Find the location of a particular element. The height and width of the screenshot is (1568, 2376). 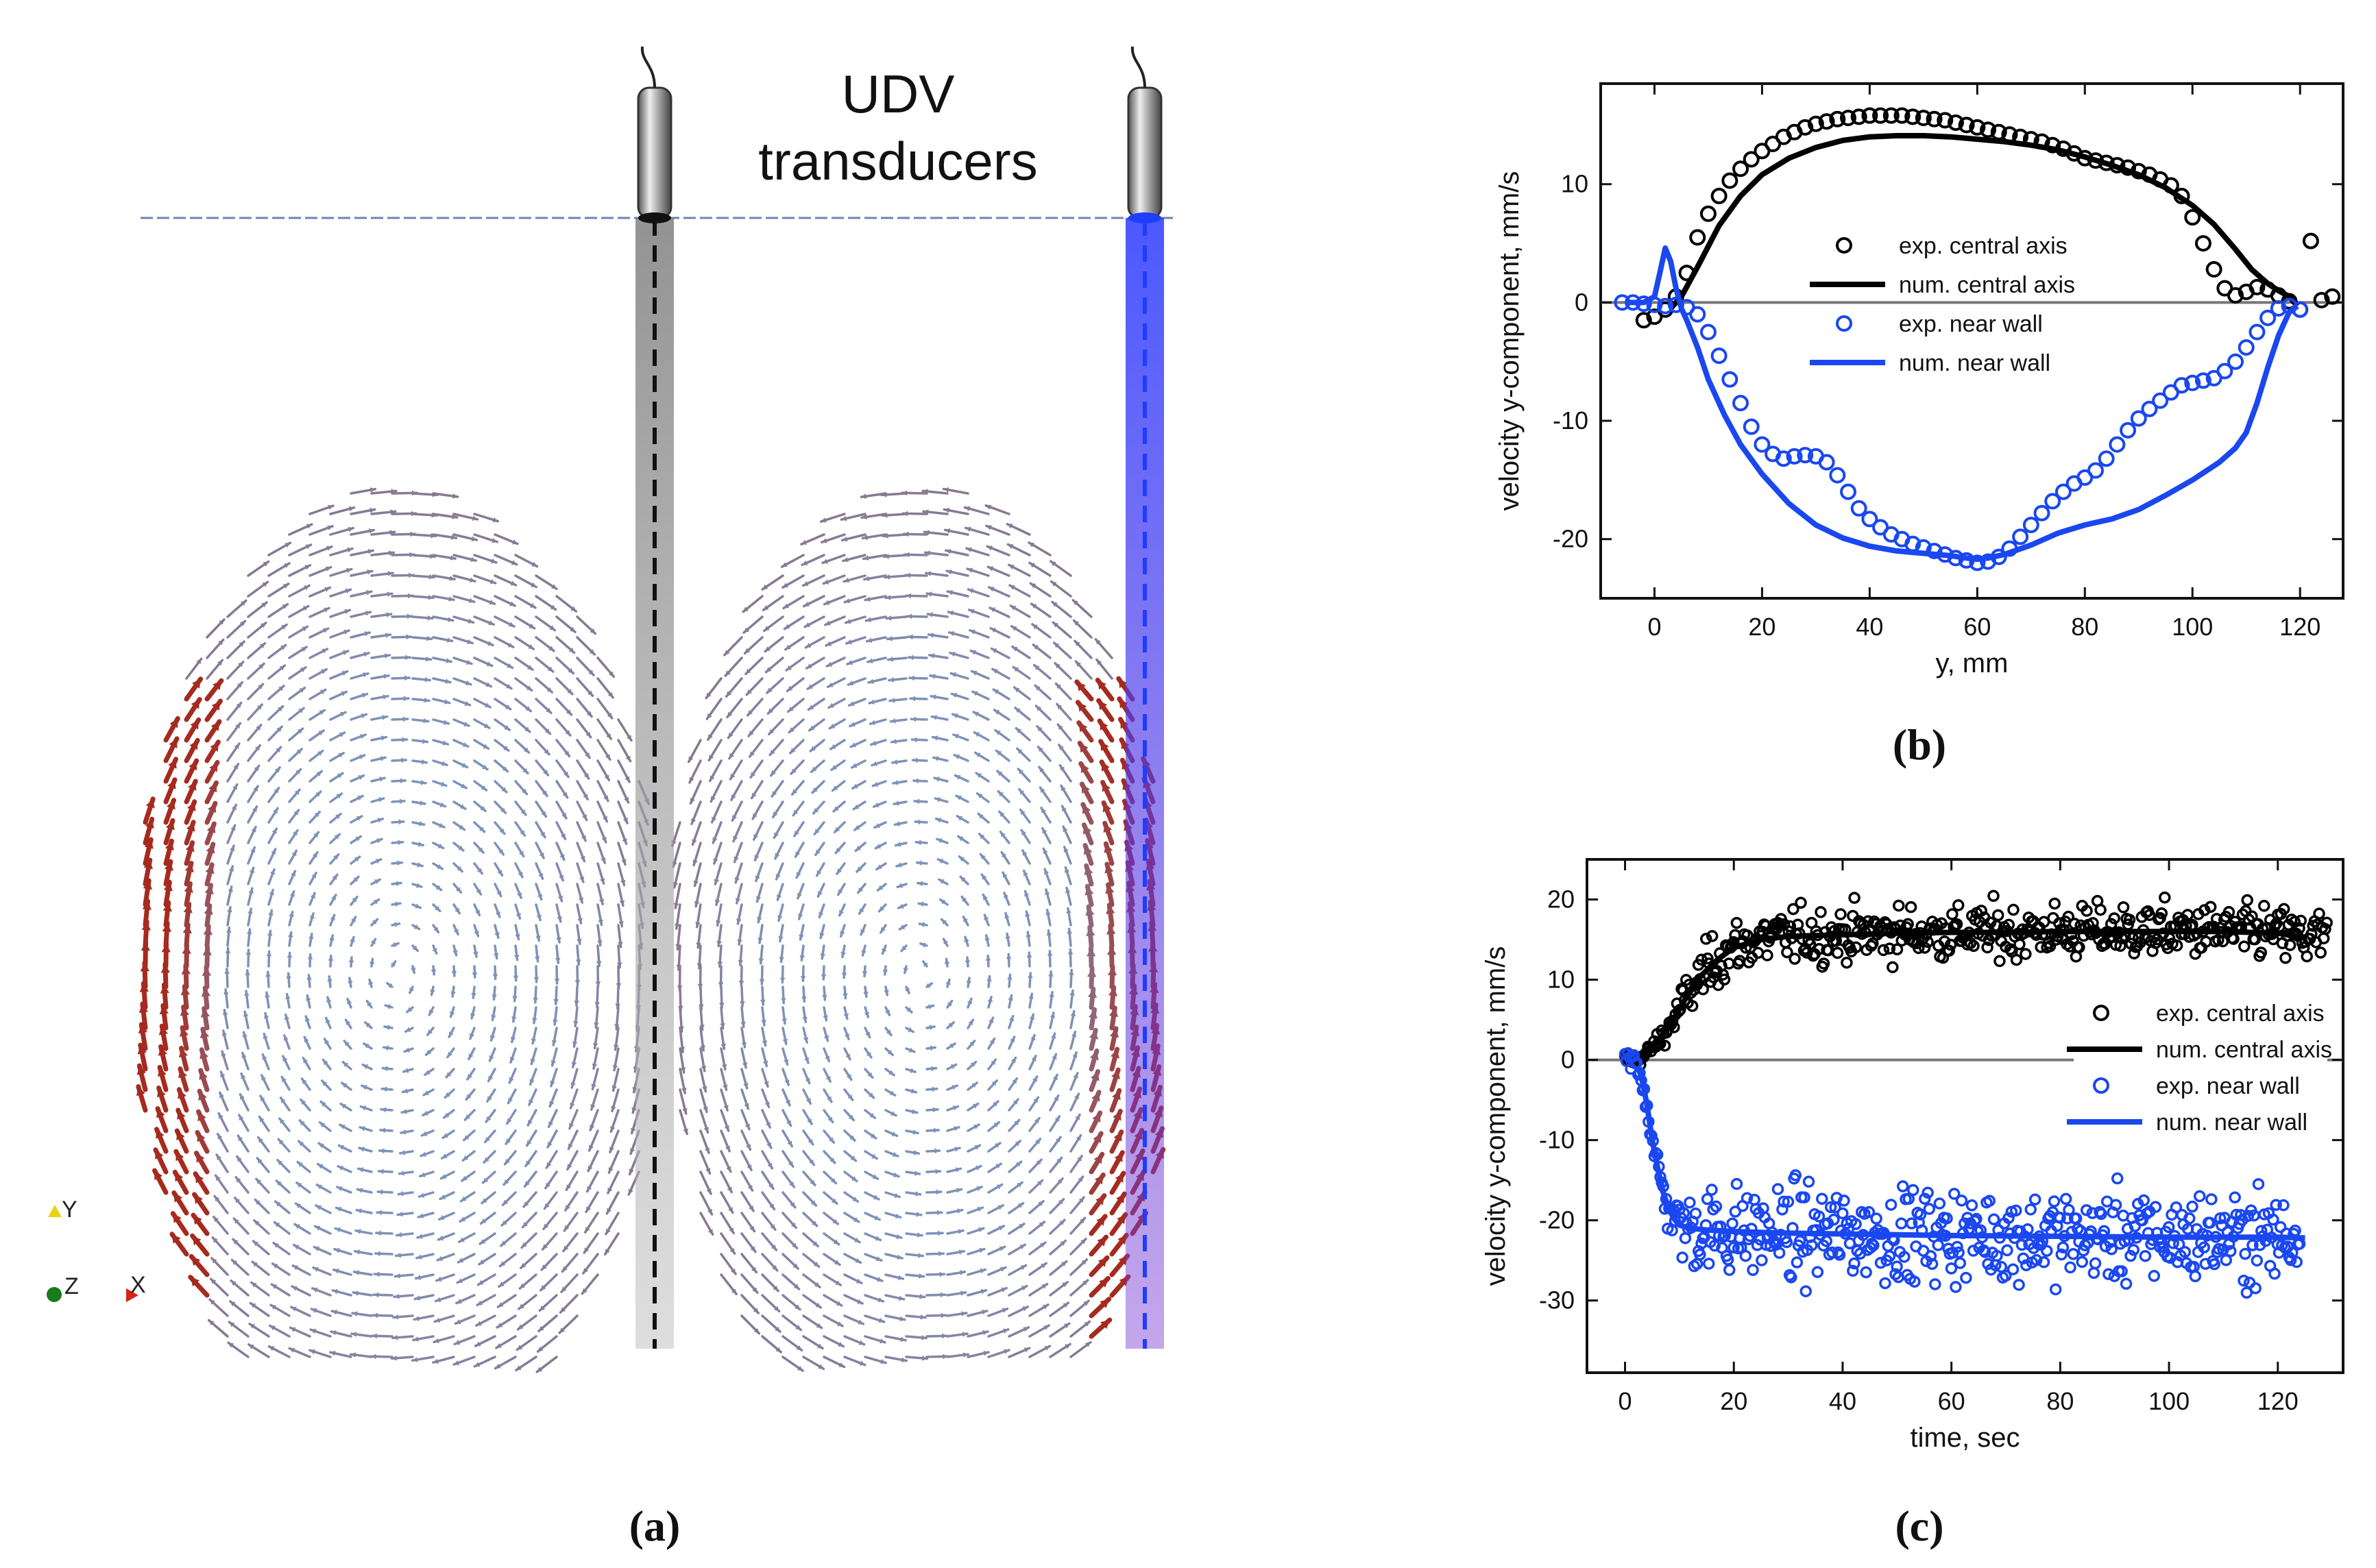

chart-c-xlabel: time, sec is located at coordinates (1965, 1438).